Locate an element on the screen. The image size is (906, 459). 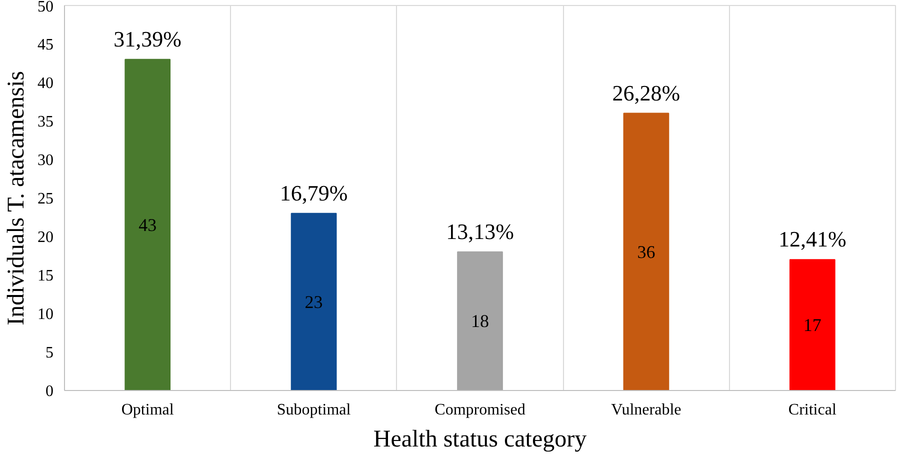
data-label: 43 is located at coordinates (147, 224).